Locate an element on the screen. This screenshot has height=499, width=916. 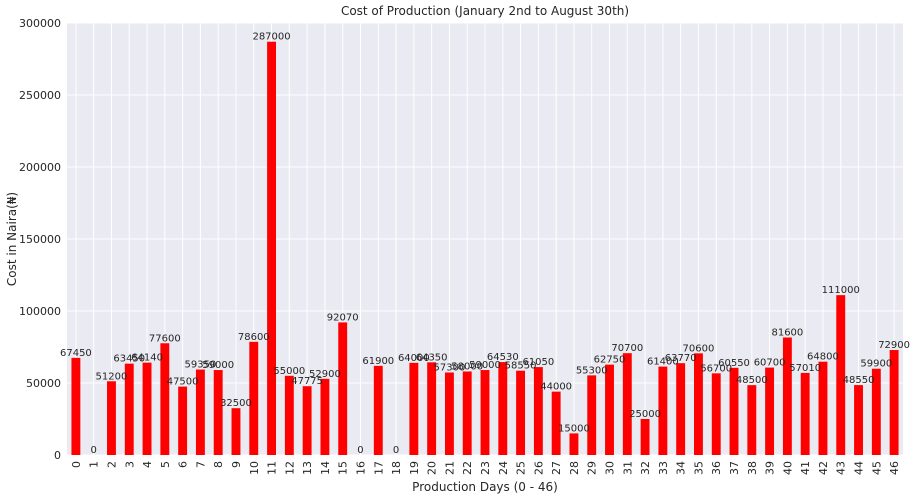
data-label: 44000 is located at coordinates (556, 387).